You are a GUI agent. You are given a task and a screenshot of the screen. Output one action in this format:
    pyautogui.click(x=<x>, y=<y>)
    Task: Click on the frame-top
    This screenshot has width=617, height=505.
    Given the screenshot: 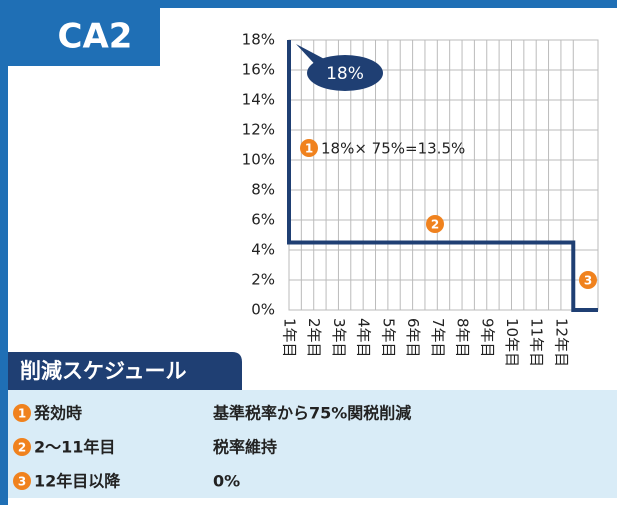 What is the action you would take?
    pyautogui.click(x=308, y=4)
    